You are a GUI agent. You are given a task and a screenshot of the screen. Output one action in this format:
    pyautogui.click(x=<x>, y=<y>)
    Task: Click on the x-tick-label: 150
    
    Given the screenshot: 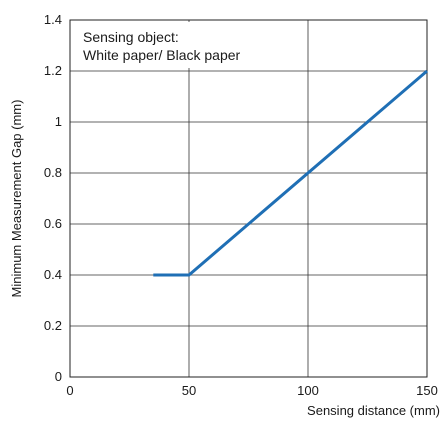 What is the action you would take?
    pyautogui.click(x=427, y=390)
    